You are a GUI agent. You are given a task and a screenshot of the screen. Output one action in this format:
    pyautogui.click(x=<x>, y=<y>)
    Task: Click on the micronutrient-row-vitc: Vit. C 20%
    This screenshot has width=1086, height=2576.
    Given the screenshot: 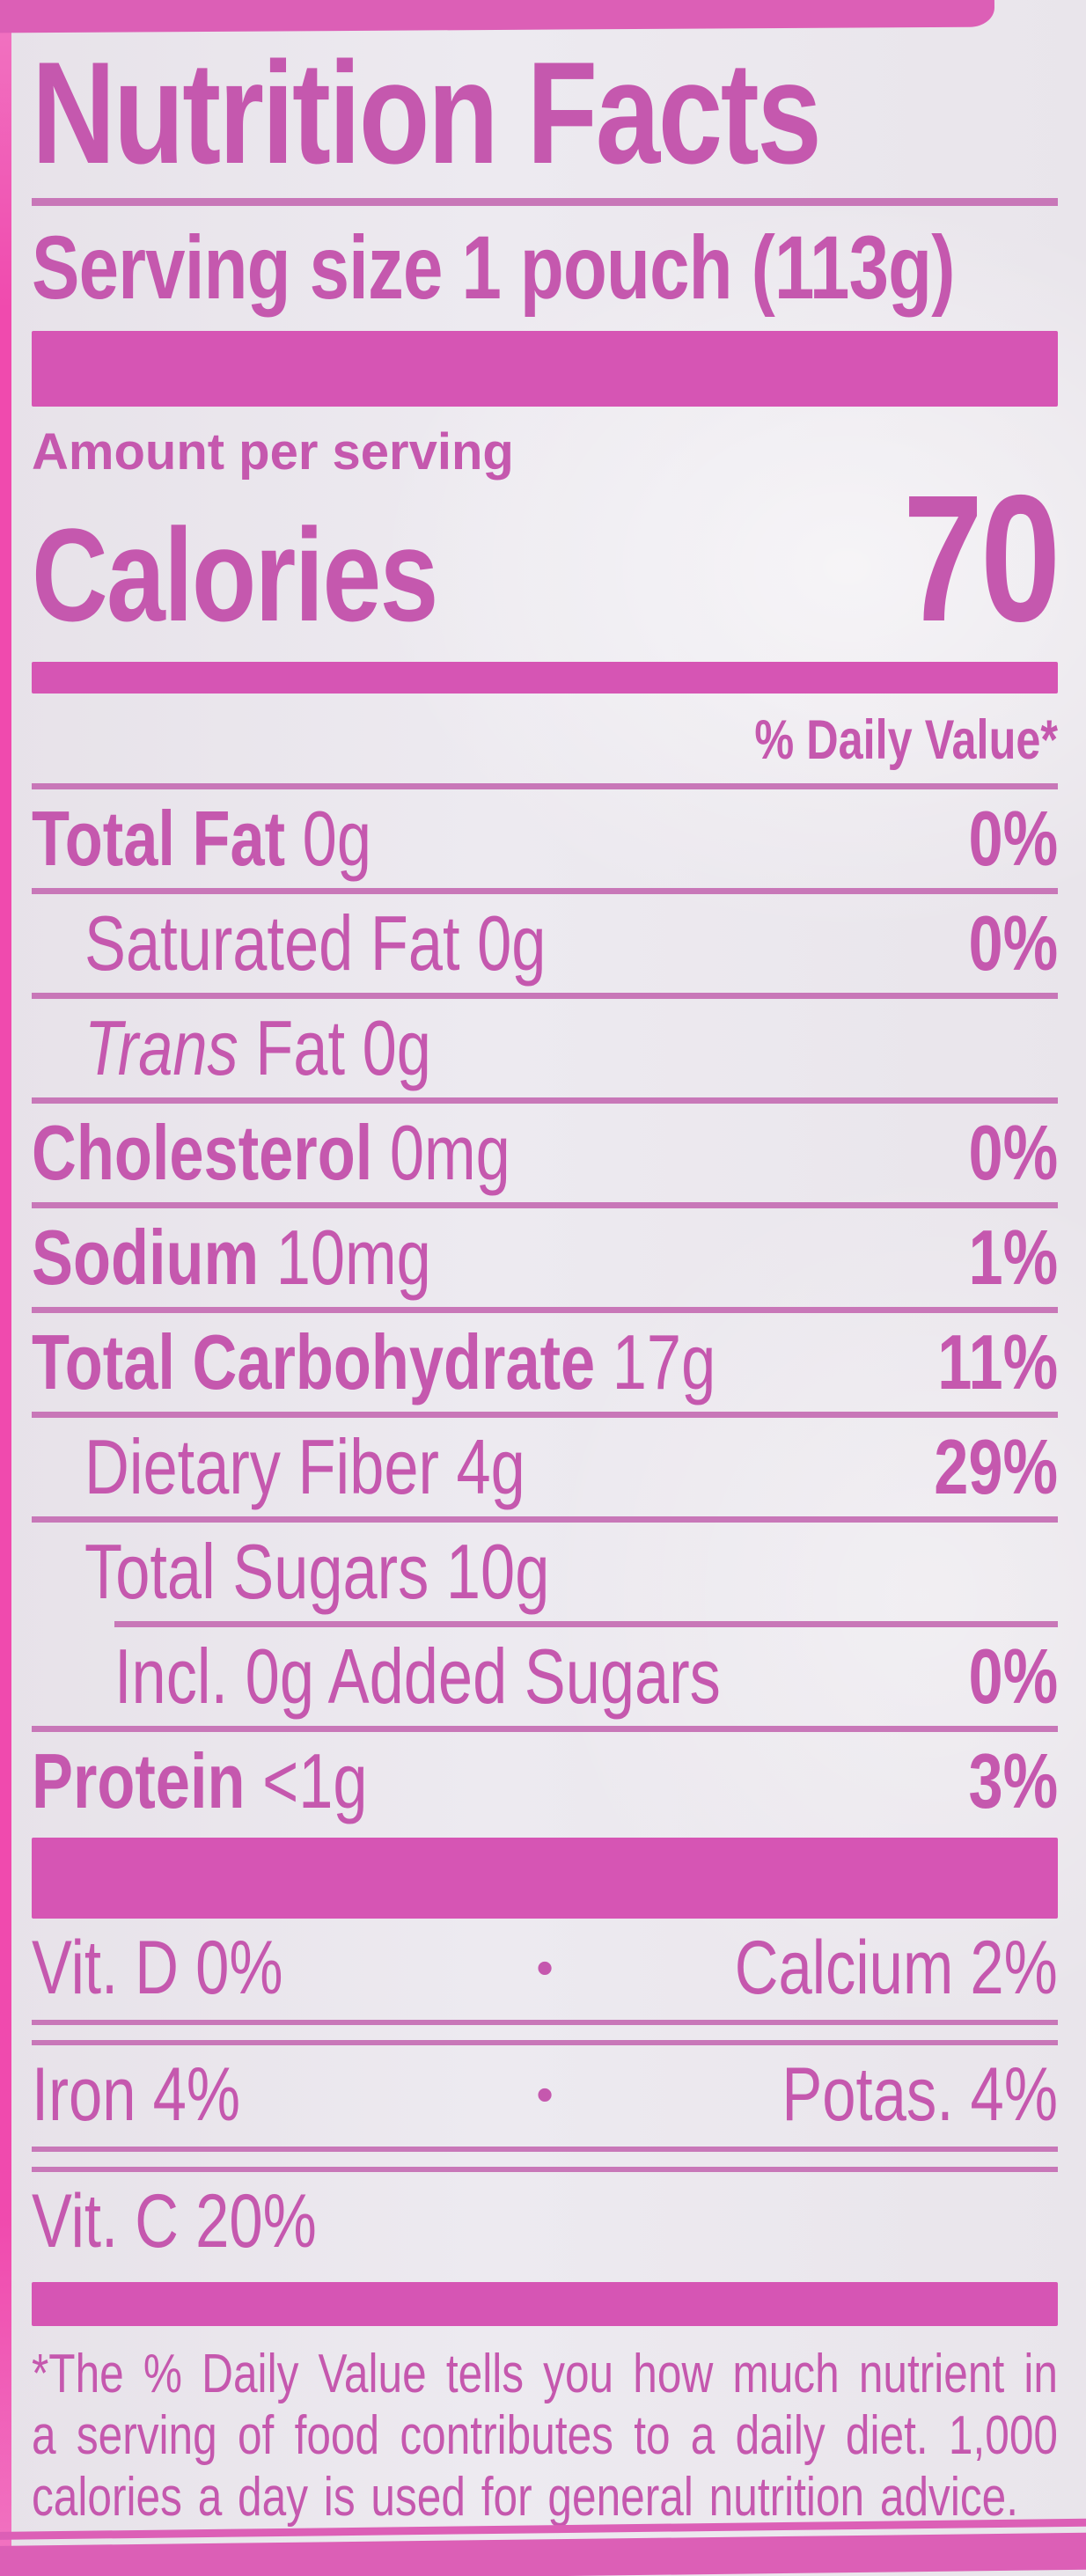 What is the action you would take?
    pyautogui.click(x=545, y=2222)
    